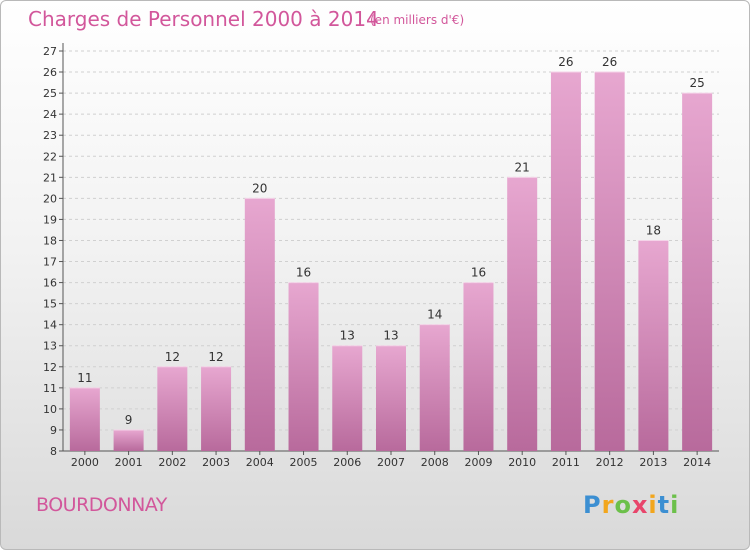  I want to click on logo-letter: t, so click(664, 505).